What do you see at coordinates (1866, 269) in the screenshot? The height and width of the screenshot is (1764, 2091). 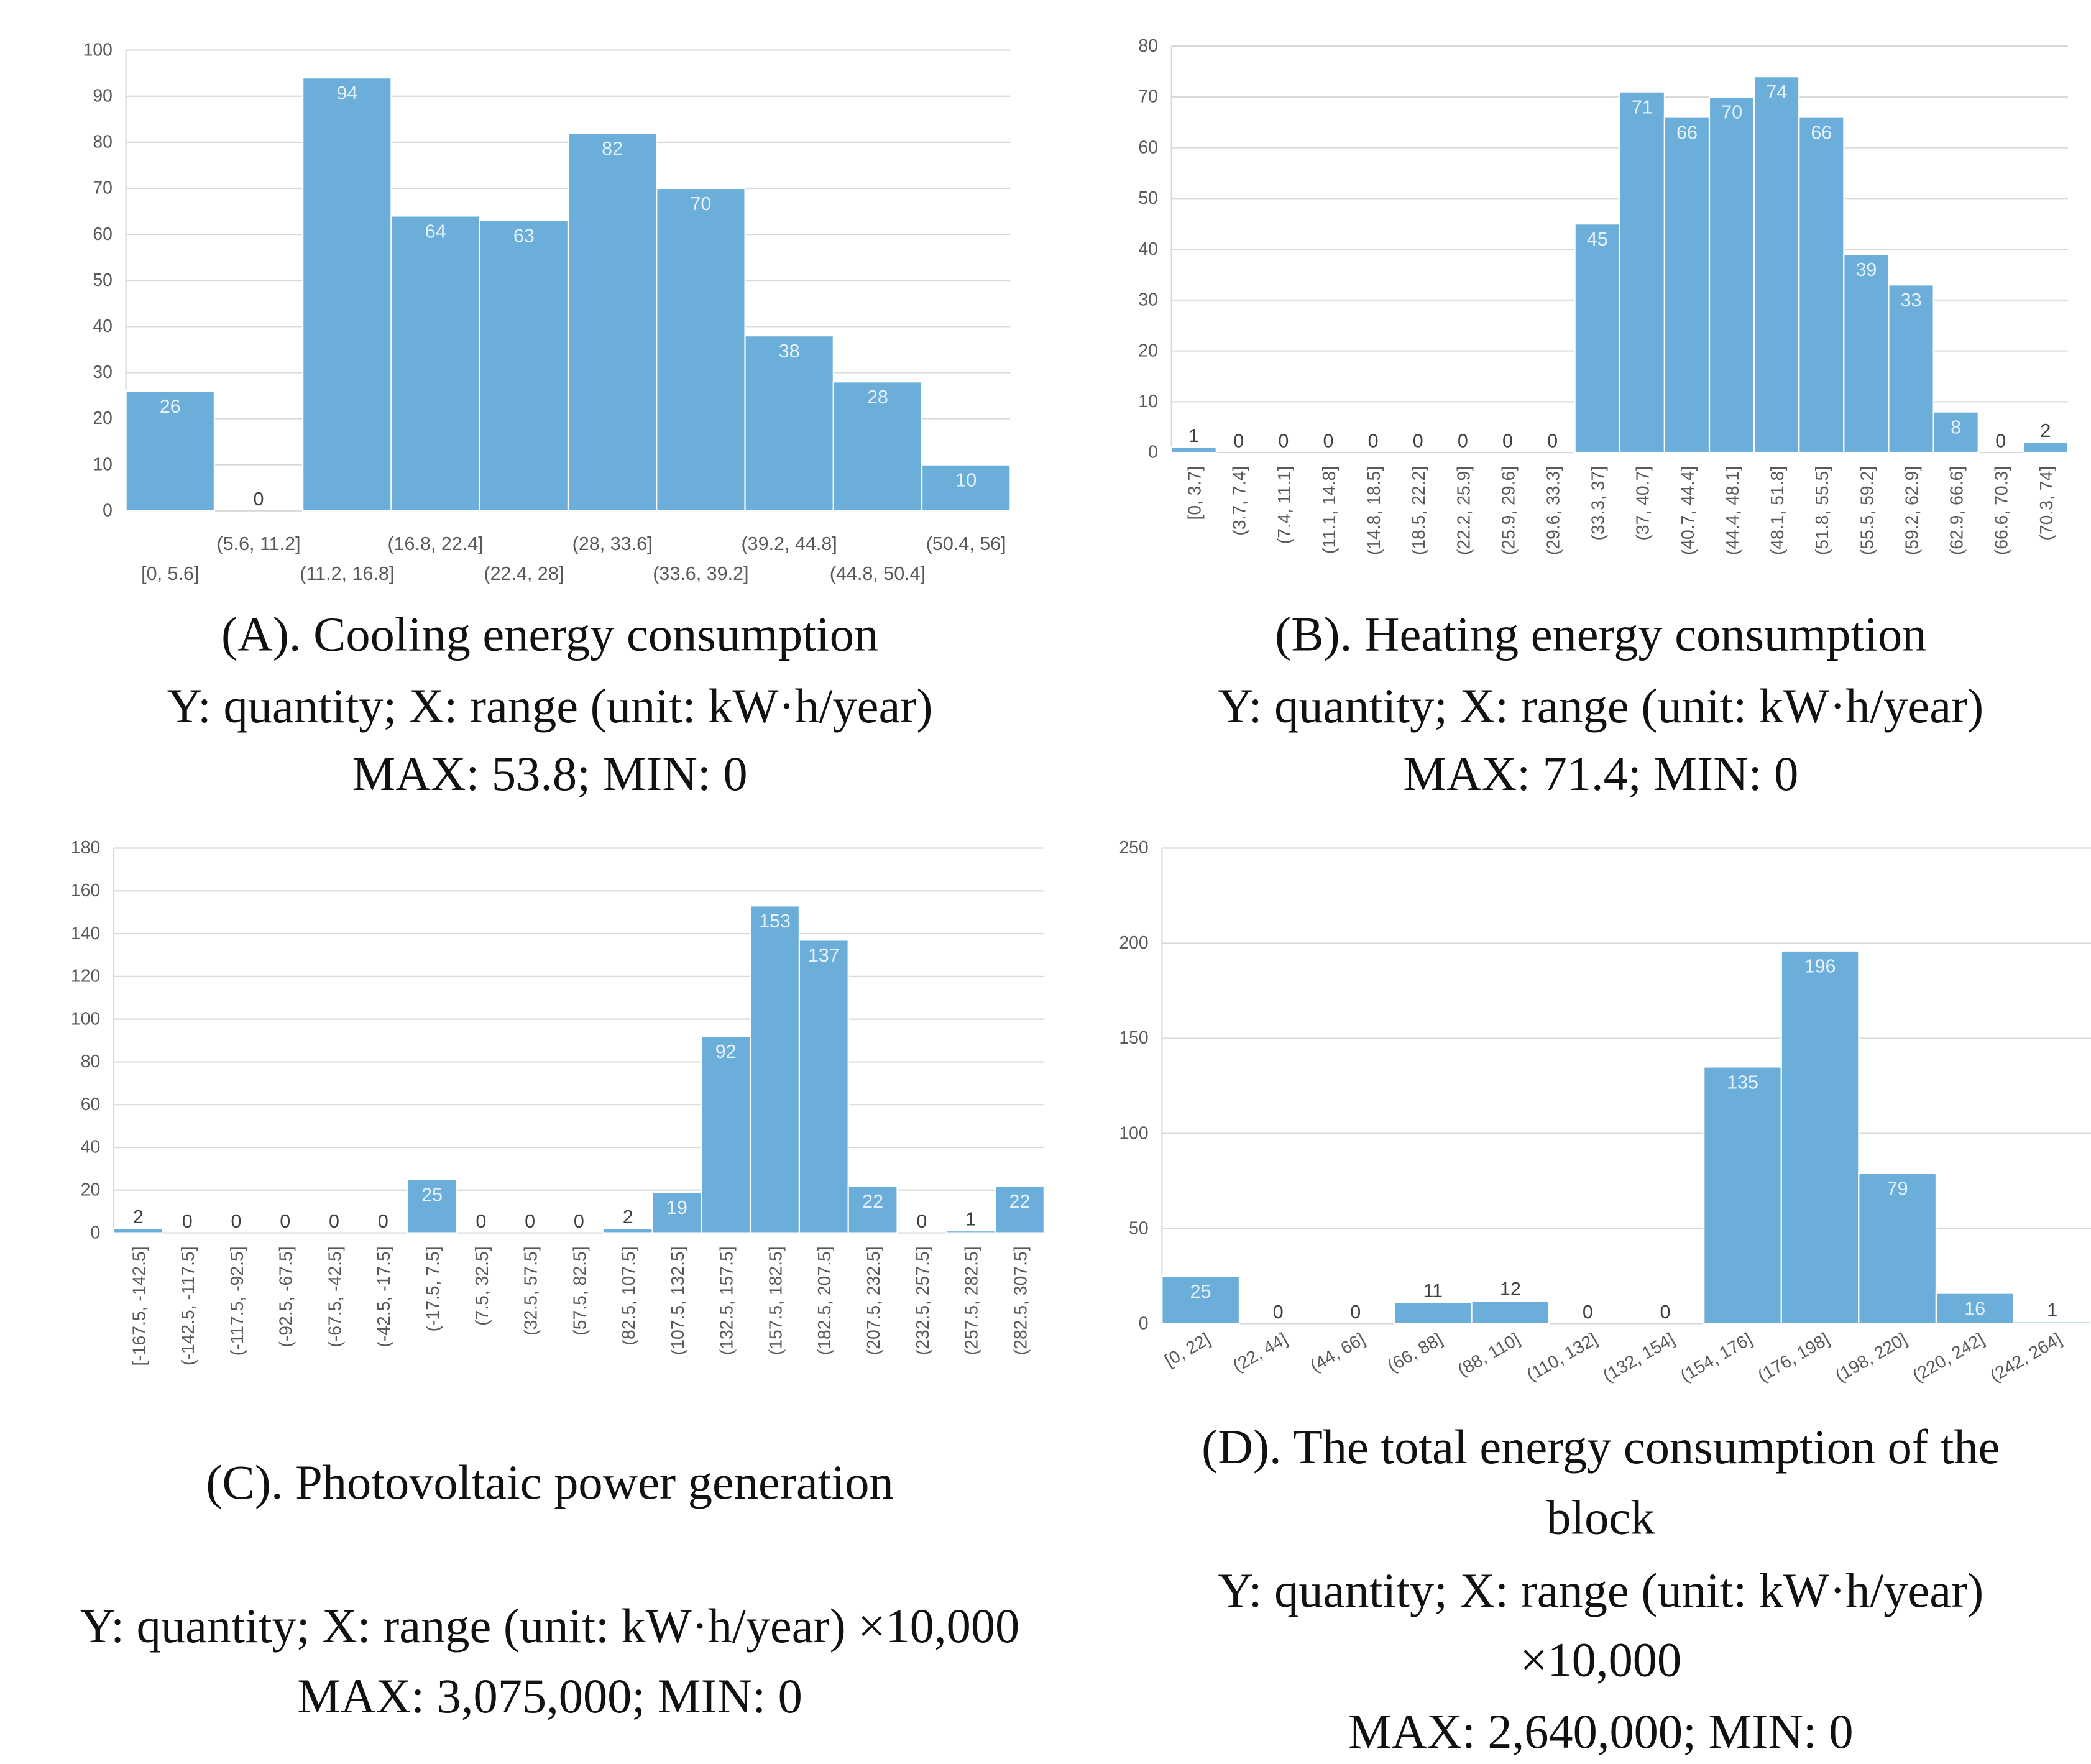 I see `data-label: 39` at bounding box center [1866, 269].